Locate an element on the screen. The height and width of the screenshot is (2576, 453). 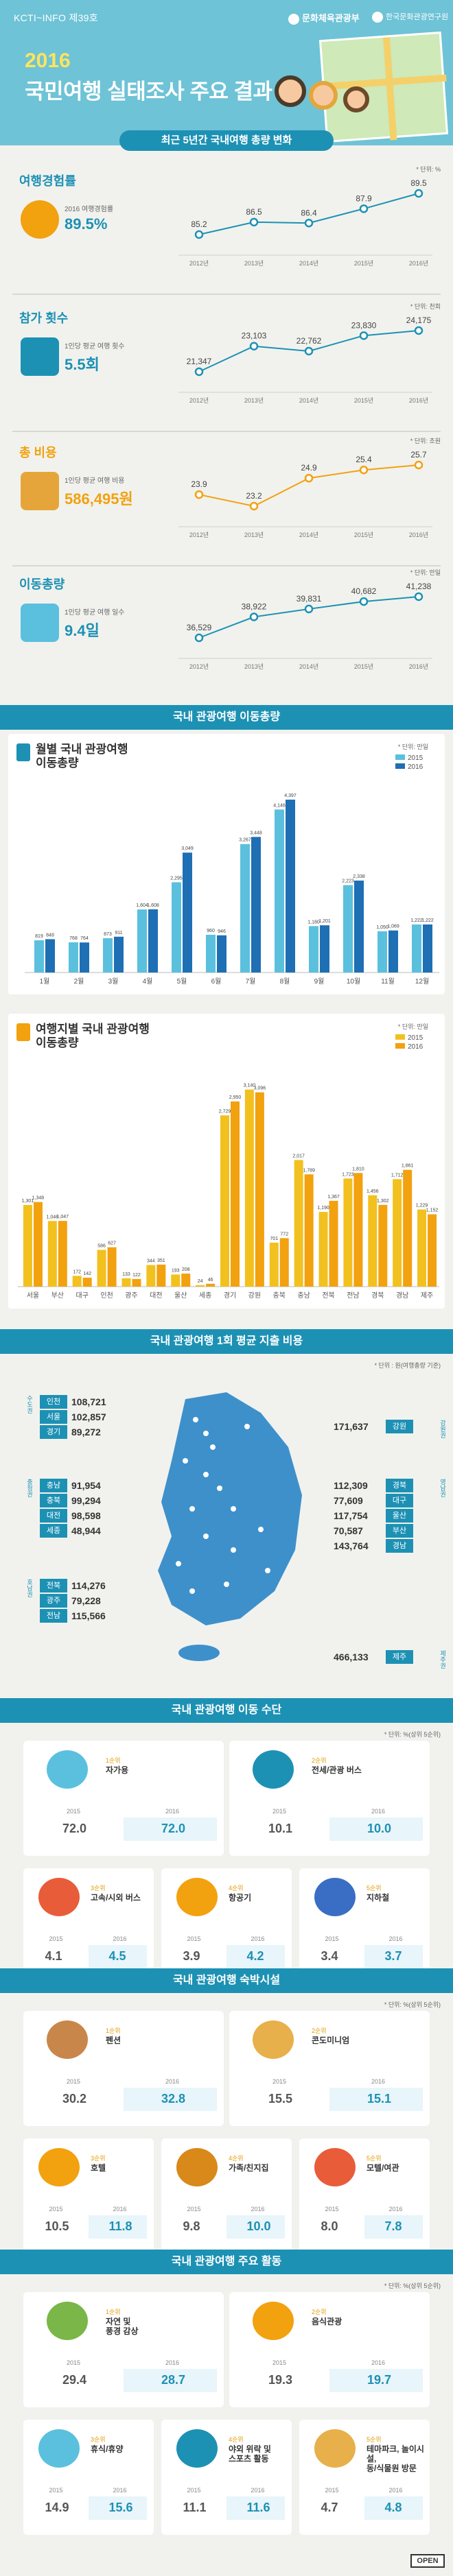
category-label: 1월 is located at coordinates (45, 981).